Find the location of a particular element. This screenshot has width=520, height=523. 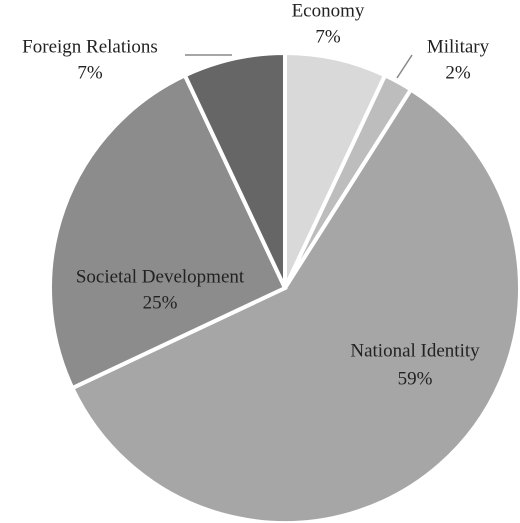

slice-value-label: 25% is located at coordinates (160, 302).